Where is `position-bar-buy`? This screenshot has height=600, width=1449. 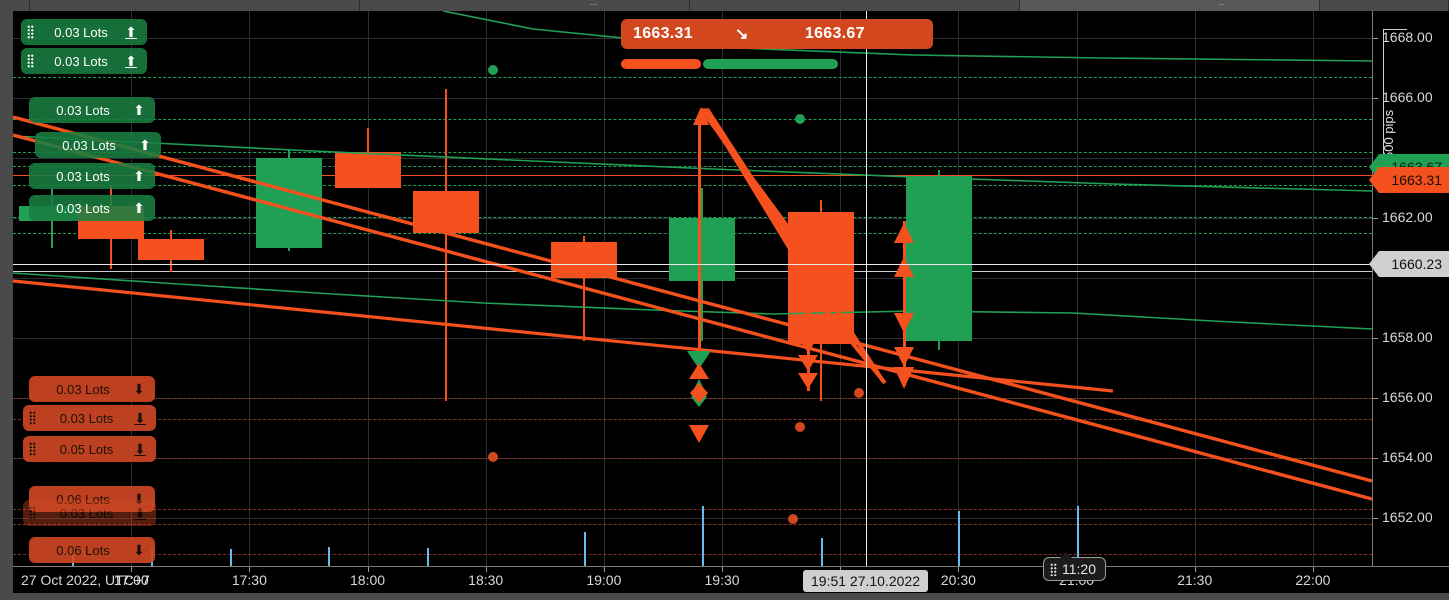 position-bar-buy is located at coordinates (770, 64).